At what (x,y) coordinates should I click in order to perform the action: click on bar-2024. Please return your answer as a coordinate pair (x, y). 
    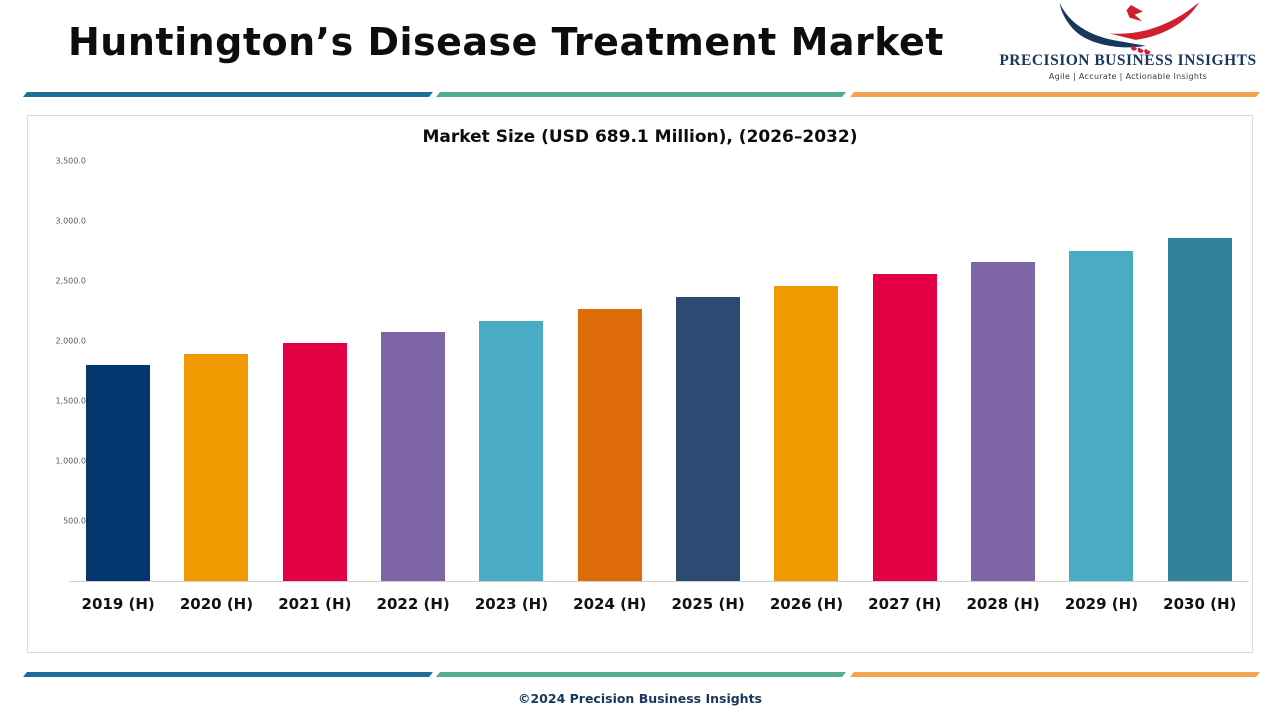
    Looking at the image, I should click on (609, 445).